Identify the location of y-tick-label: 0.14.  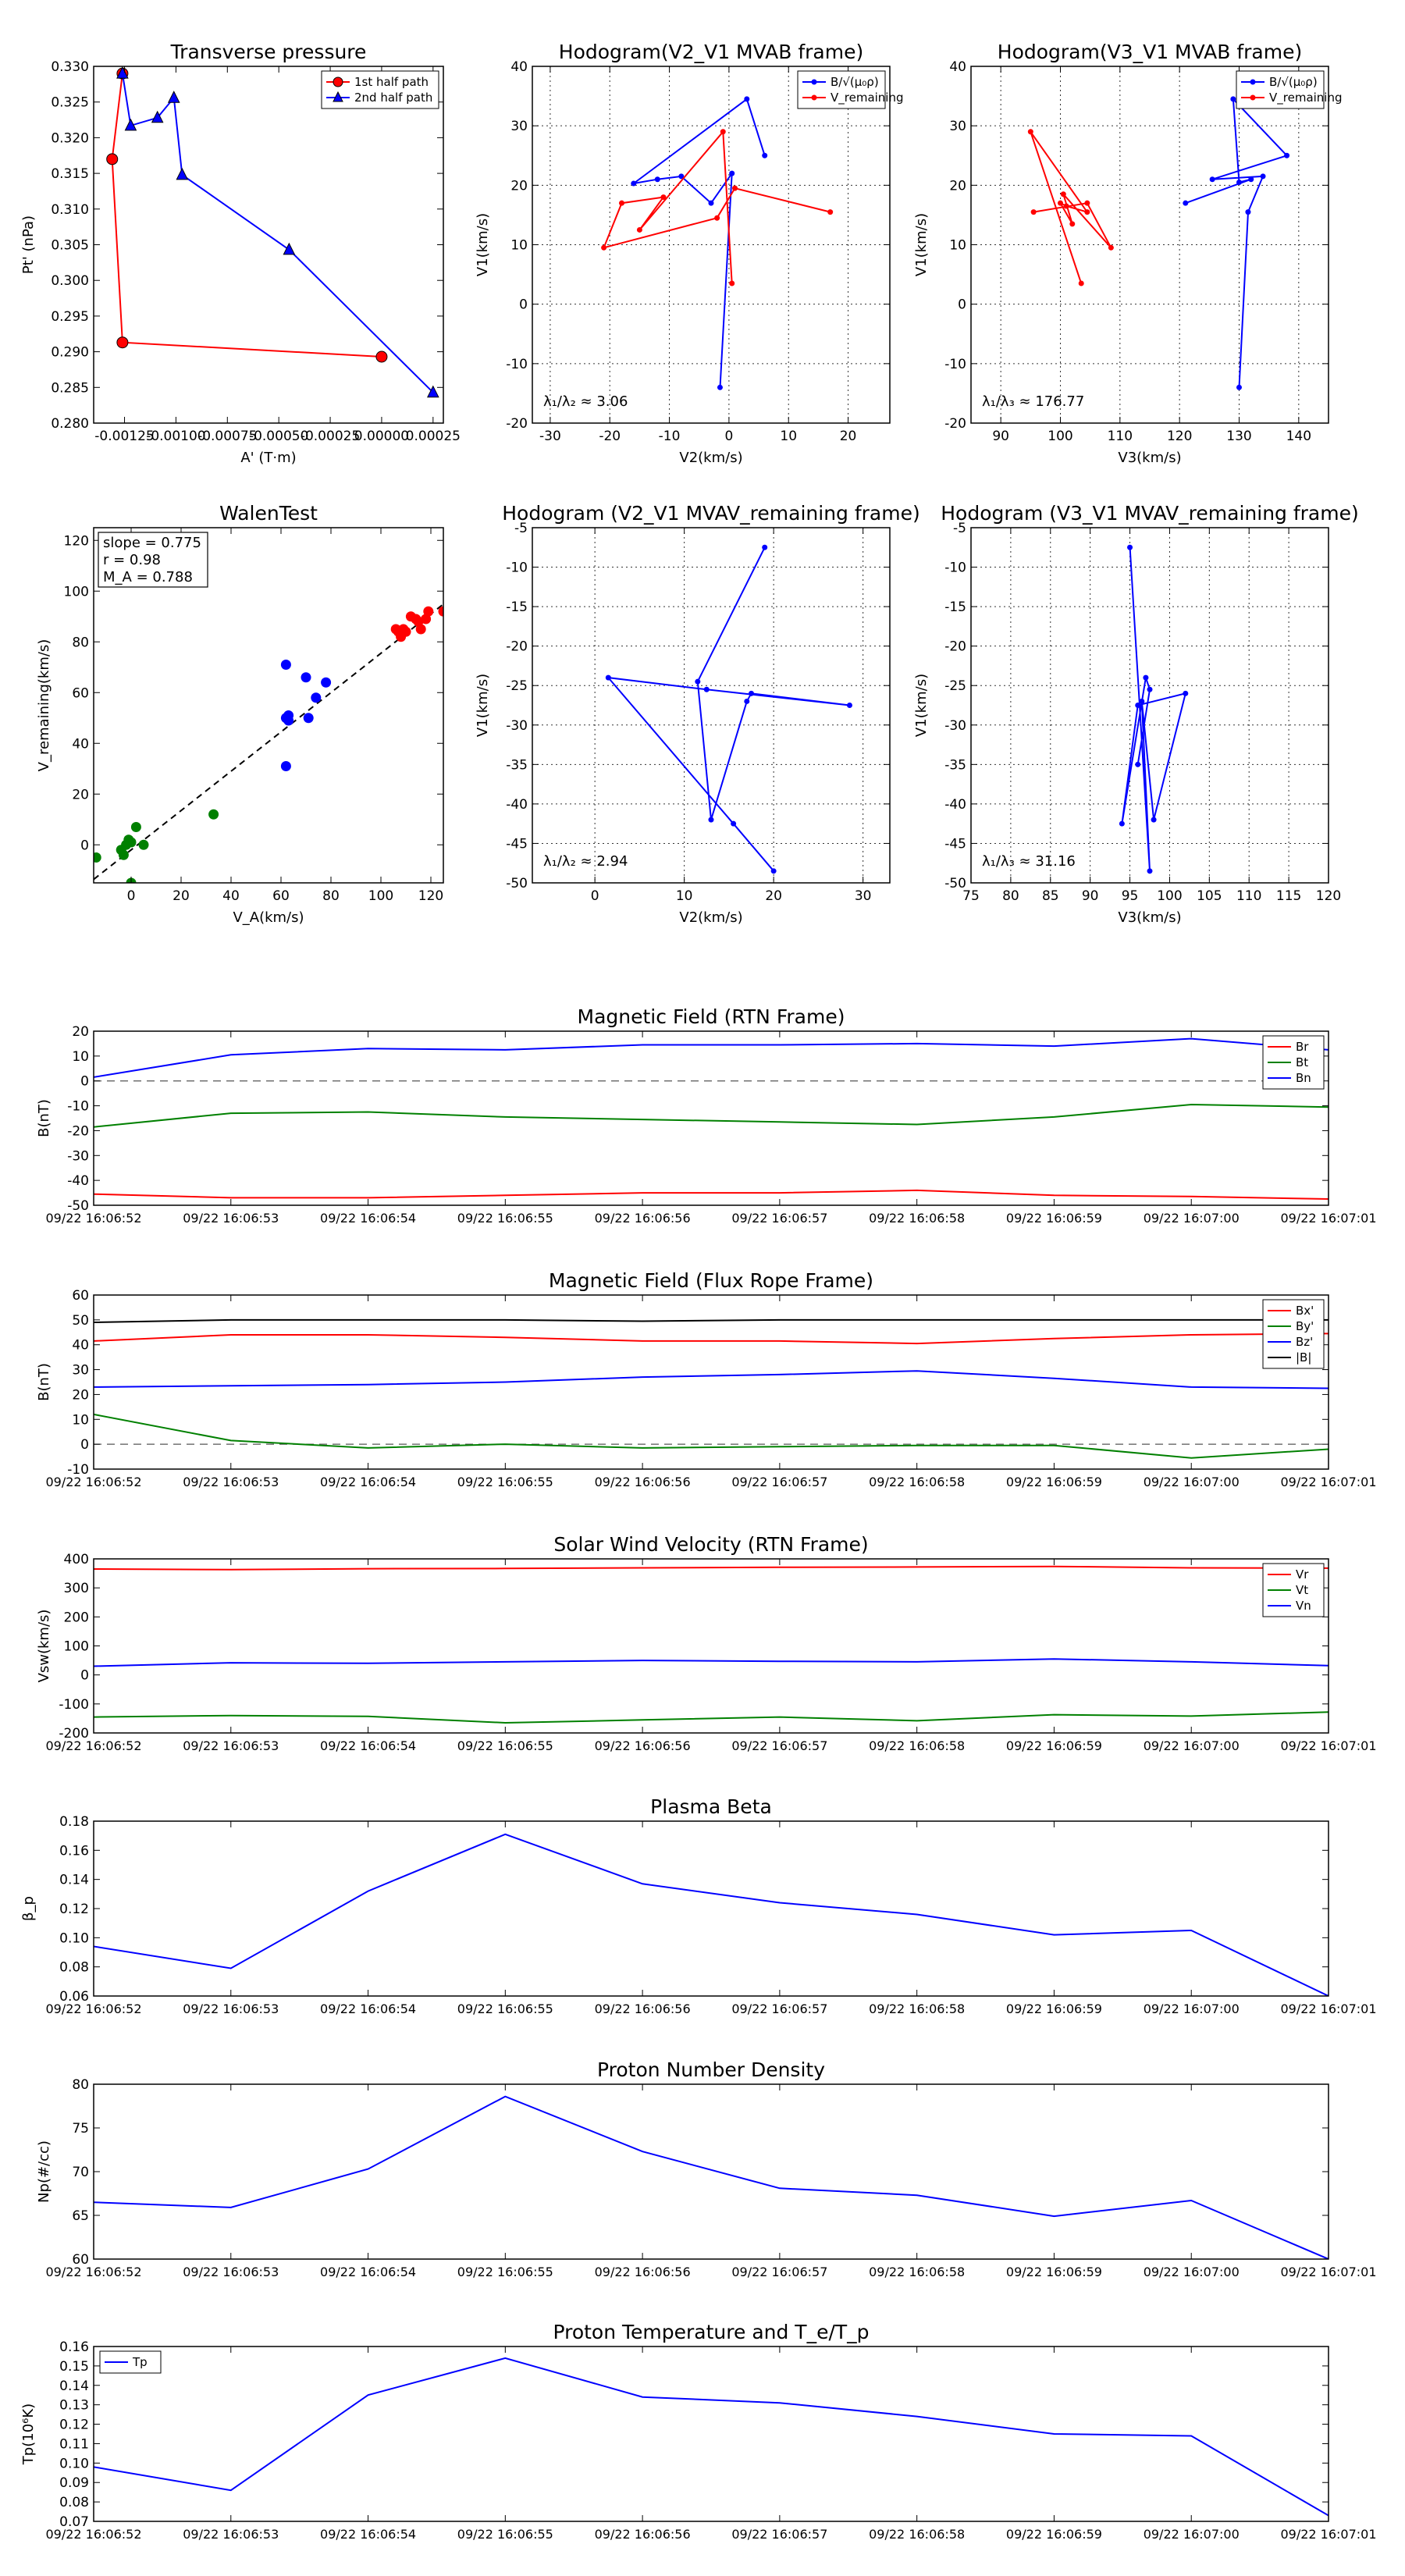
(74, 2386).